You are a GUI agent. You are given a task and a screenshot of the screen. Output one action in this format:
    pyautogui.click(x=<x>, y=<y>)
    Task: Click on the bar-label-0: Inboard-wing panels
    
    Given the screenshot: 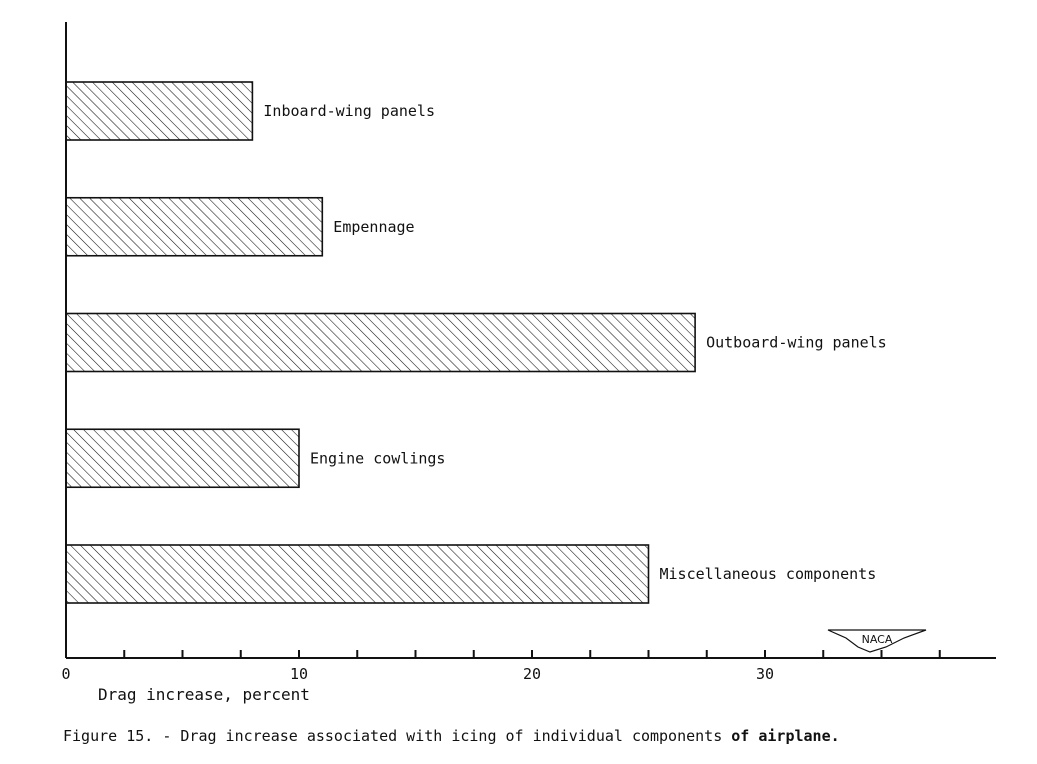 What is the action you would take?
    pyautogui.click(x=349, y=111)
    